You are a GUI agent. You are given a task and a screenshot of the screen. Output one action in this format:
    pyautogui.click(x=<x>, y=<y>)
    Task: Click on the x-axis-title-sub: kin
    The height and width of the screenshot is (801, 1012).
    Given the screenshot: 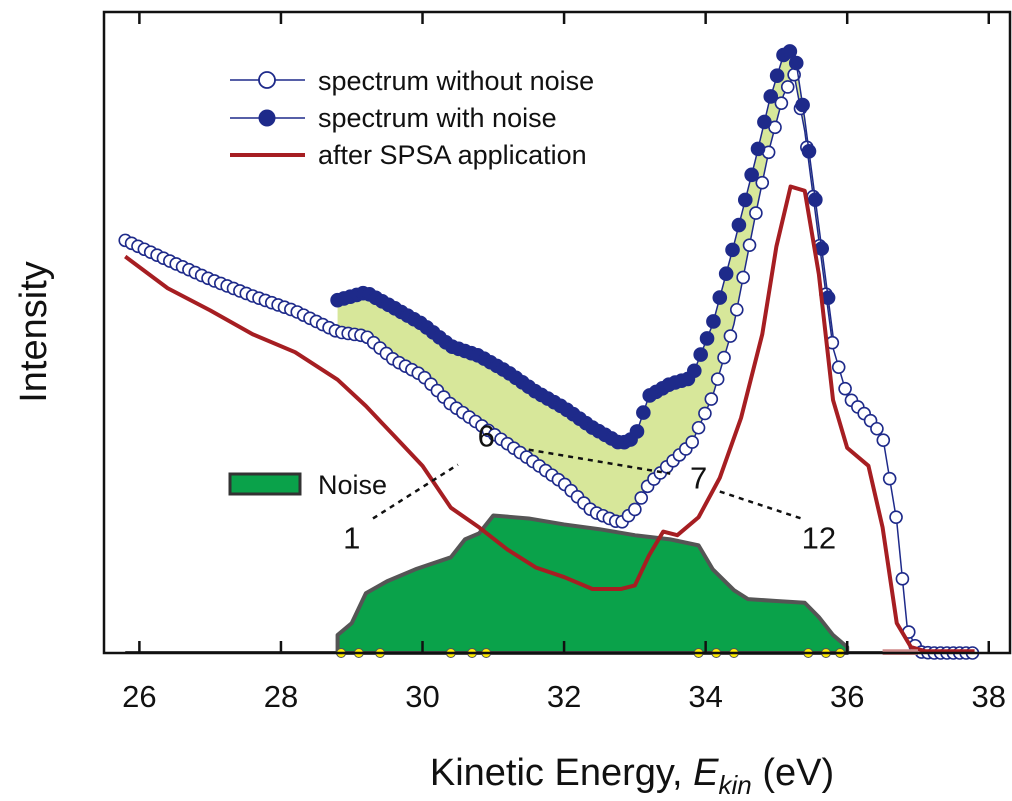 What is the action you would take?
    pyautogui.click(x=735, y=785)
    